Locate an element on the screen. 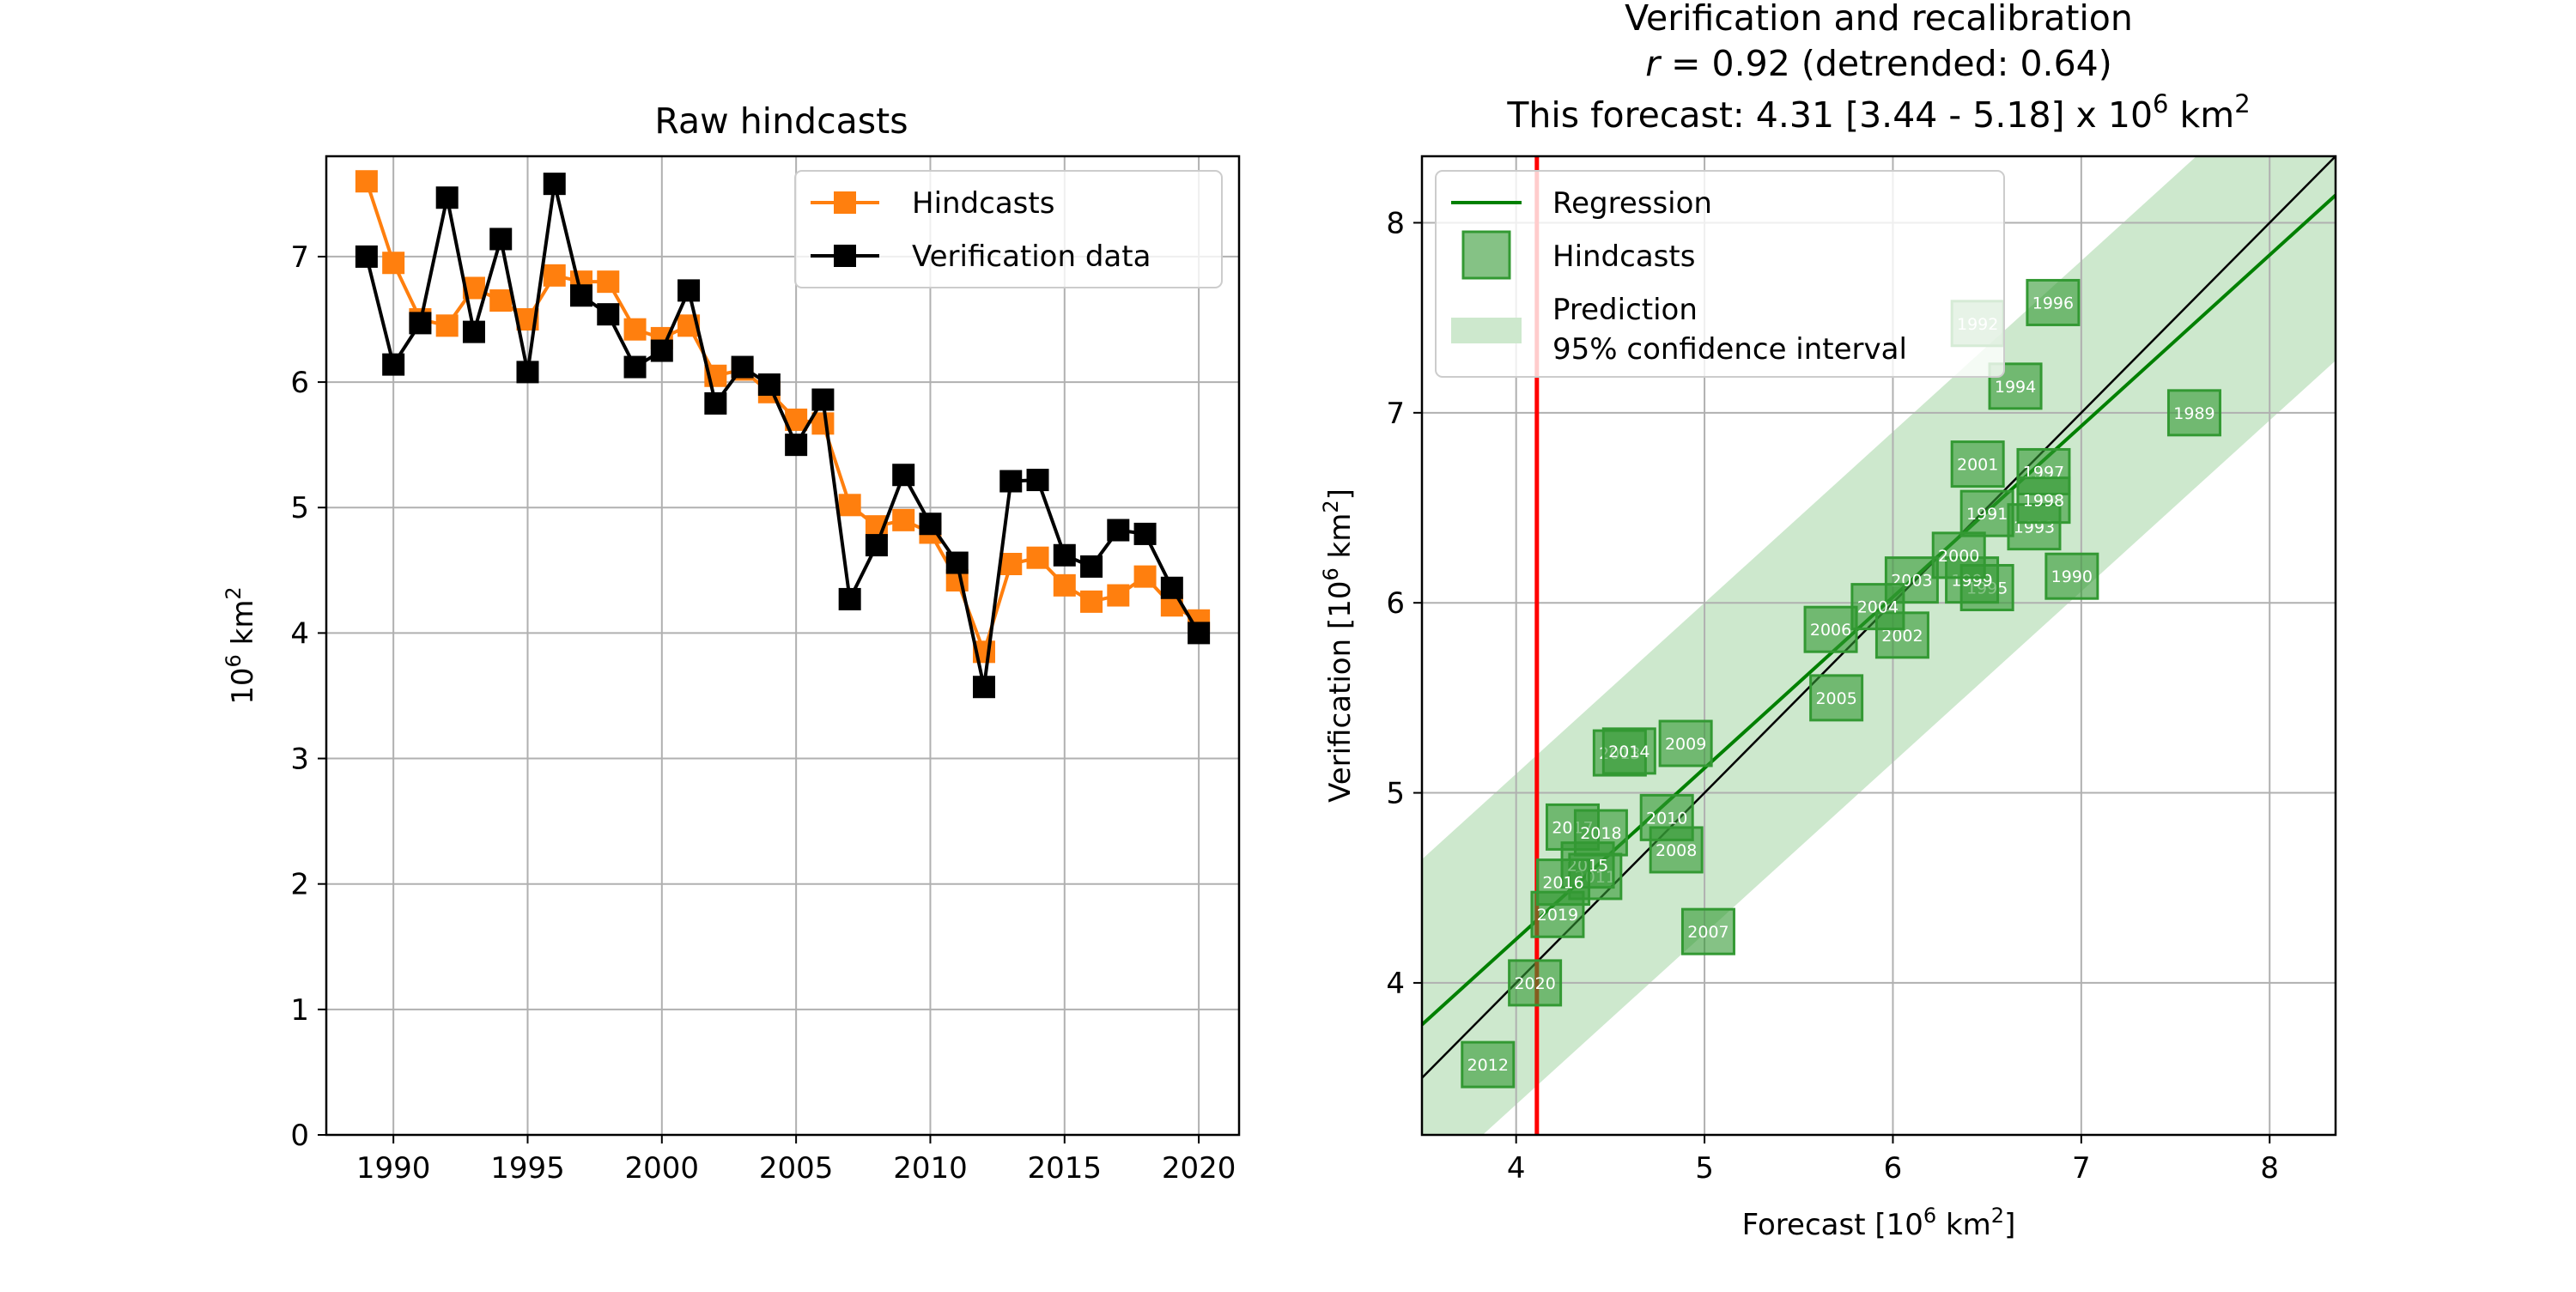  hindcast-year-label: 2019 is located at coordinates (1557, 915).